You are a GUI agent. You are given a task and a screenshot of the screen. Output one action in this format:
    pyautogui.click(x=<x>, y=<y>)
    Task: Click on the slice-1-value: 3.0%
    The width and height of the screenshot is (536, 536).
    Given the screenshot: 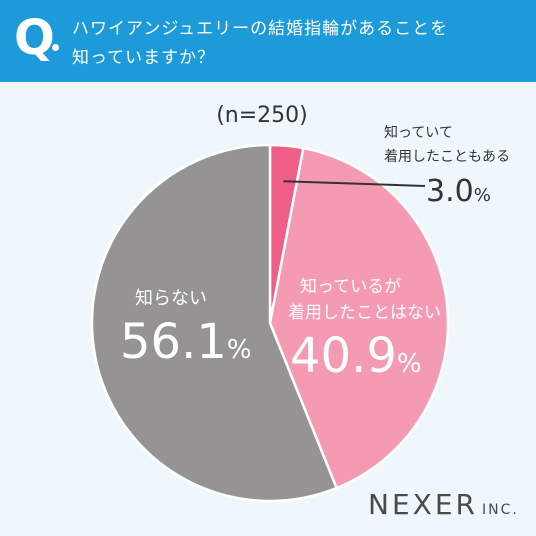 What is the action you would take?
    pyautogui.click(x=458, y=191)
    